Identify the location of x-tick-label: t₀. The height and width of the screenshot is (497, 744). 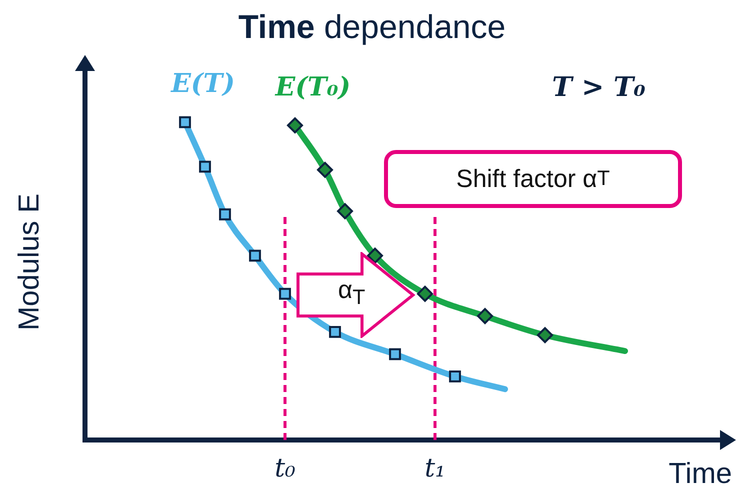
(285, 468).